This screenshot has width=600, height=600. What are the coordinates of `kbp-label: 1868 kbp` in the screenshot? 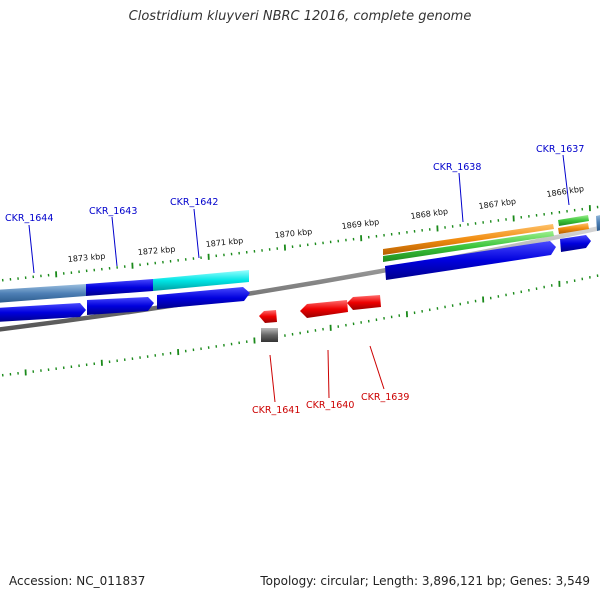 It's located at (429, 214).